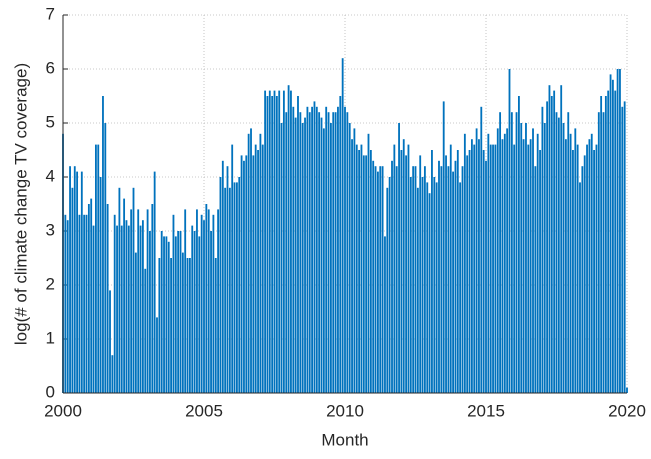 The height and width of the screenshot is (459, 651). I want to click on y-axis-label: log(# of climate change TV coverage), so click(20, 204).